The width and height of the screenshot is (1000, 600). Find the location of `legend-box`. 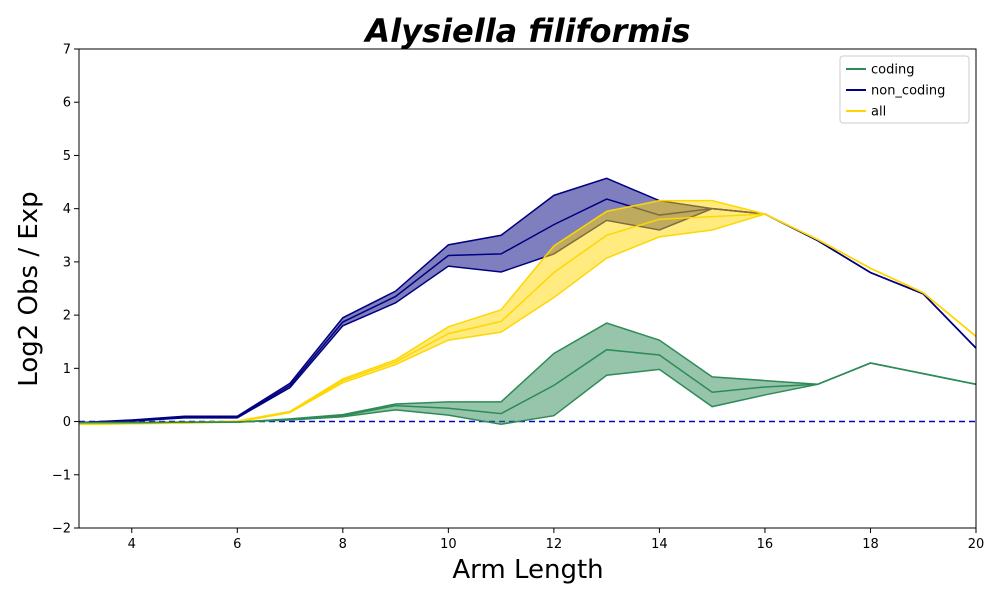

legend-box is located at coordinates (904, 89).